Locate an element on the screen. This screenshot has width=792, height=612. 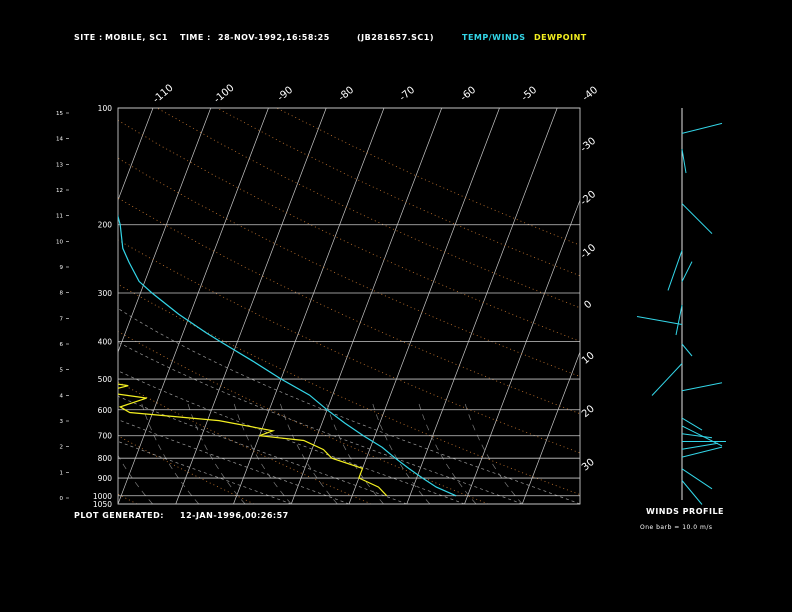
isotherm-label-right: 30 is located at coordinates (588, 465).